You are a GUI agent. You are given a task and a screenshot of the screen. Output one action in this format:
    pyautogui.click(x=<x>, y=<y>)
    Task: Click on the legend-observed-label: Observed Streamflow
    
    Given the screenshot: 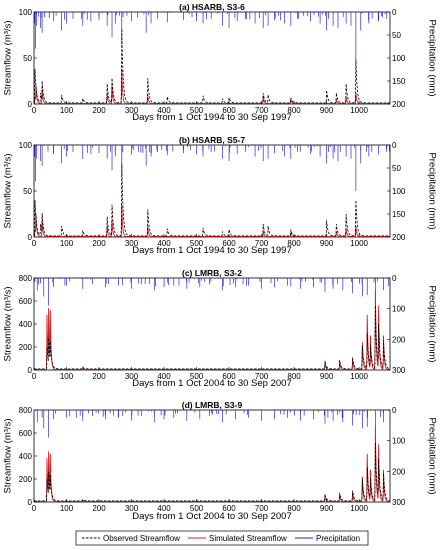 What is the action you would take?
    pyautogui.click(x=141, y=538)
    